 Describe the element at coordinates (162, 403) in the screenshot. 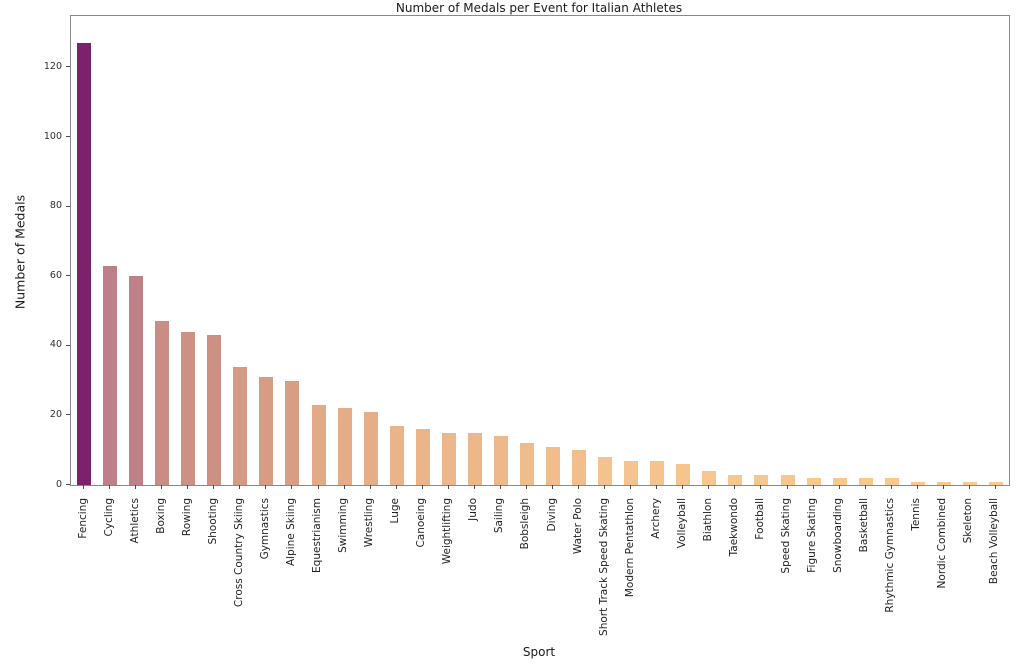

I see `bar-boxing` at that location.